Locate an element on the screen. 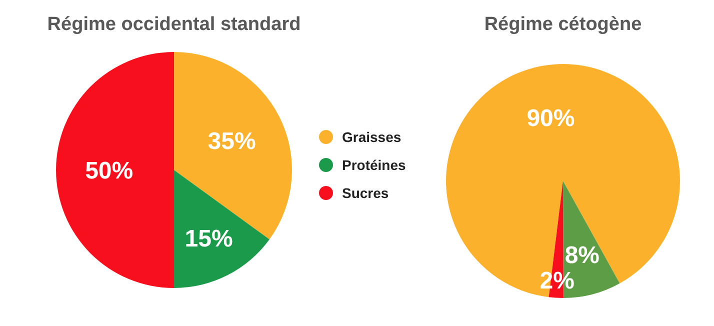  chart-title: Régime cétogène is located at coordinates (563, 24).